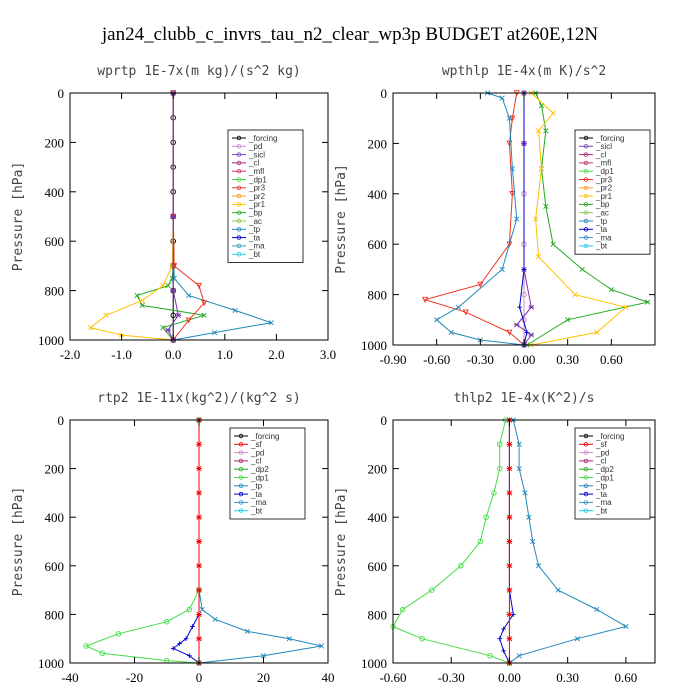 This screenshot has height=700, width=700. Describe the element at coordinates (254, 229) in the screenshot. I see `legend-label: _tp` at that location.